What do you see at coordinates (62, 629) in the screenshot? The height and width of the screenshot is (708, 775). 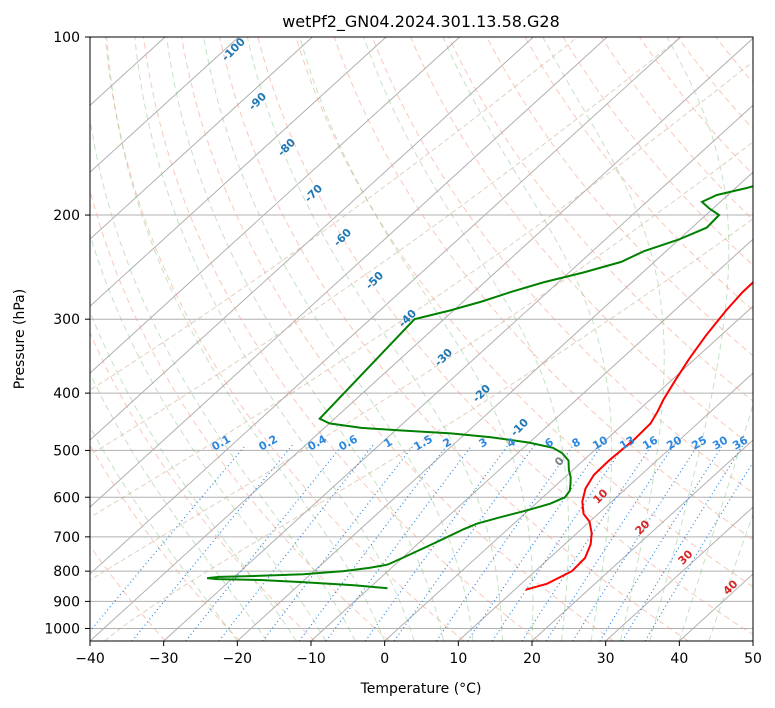 I see `y-tick-label: 1000` at bounding box center [62, 629].